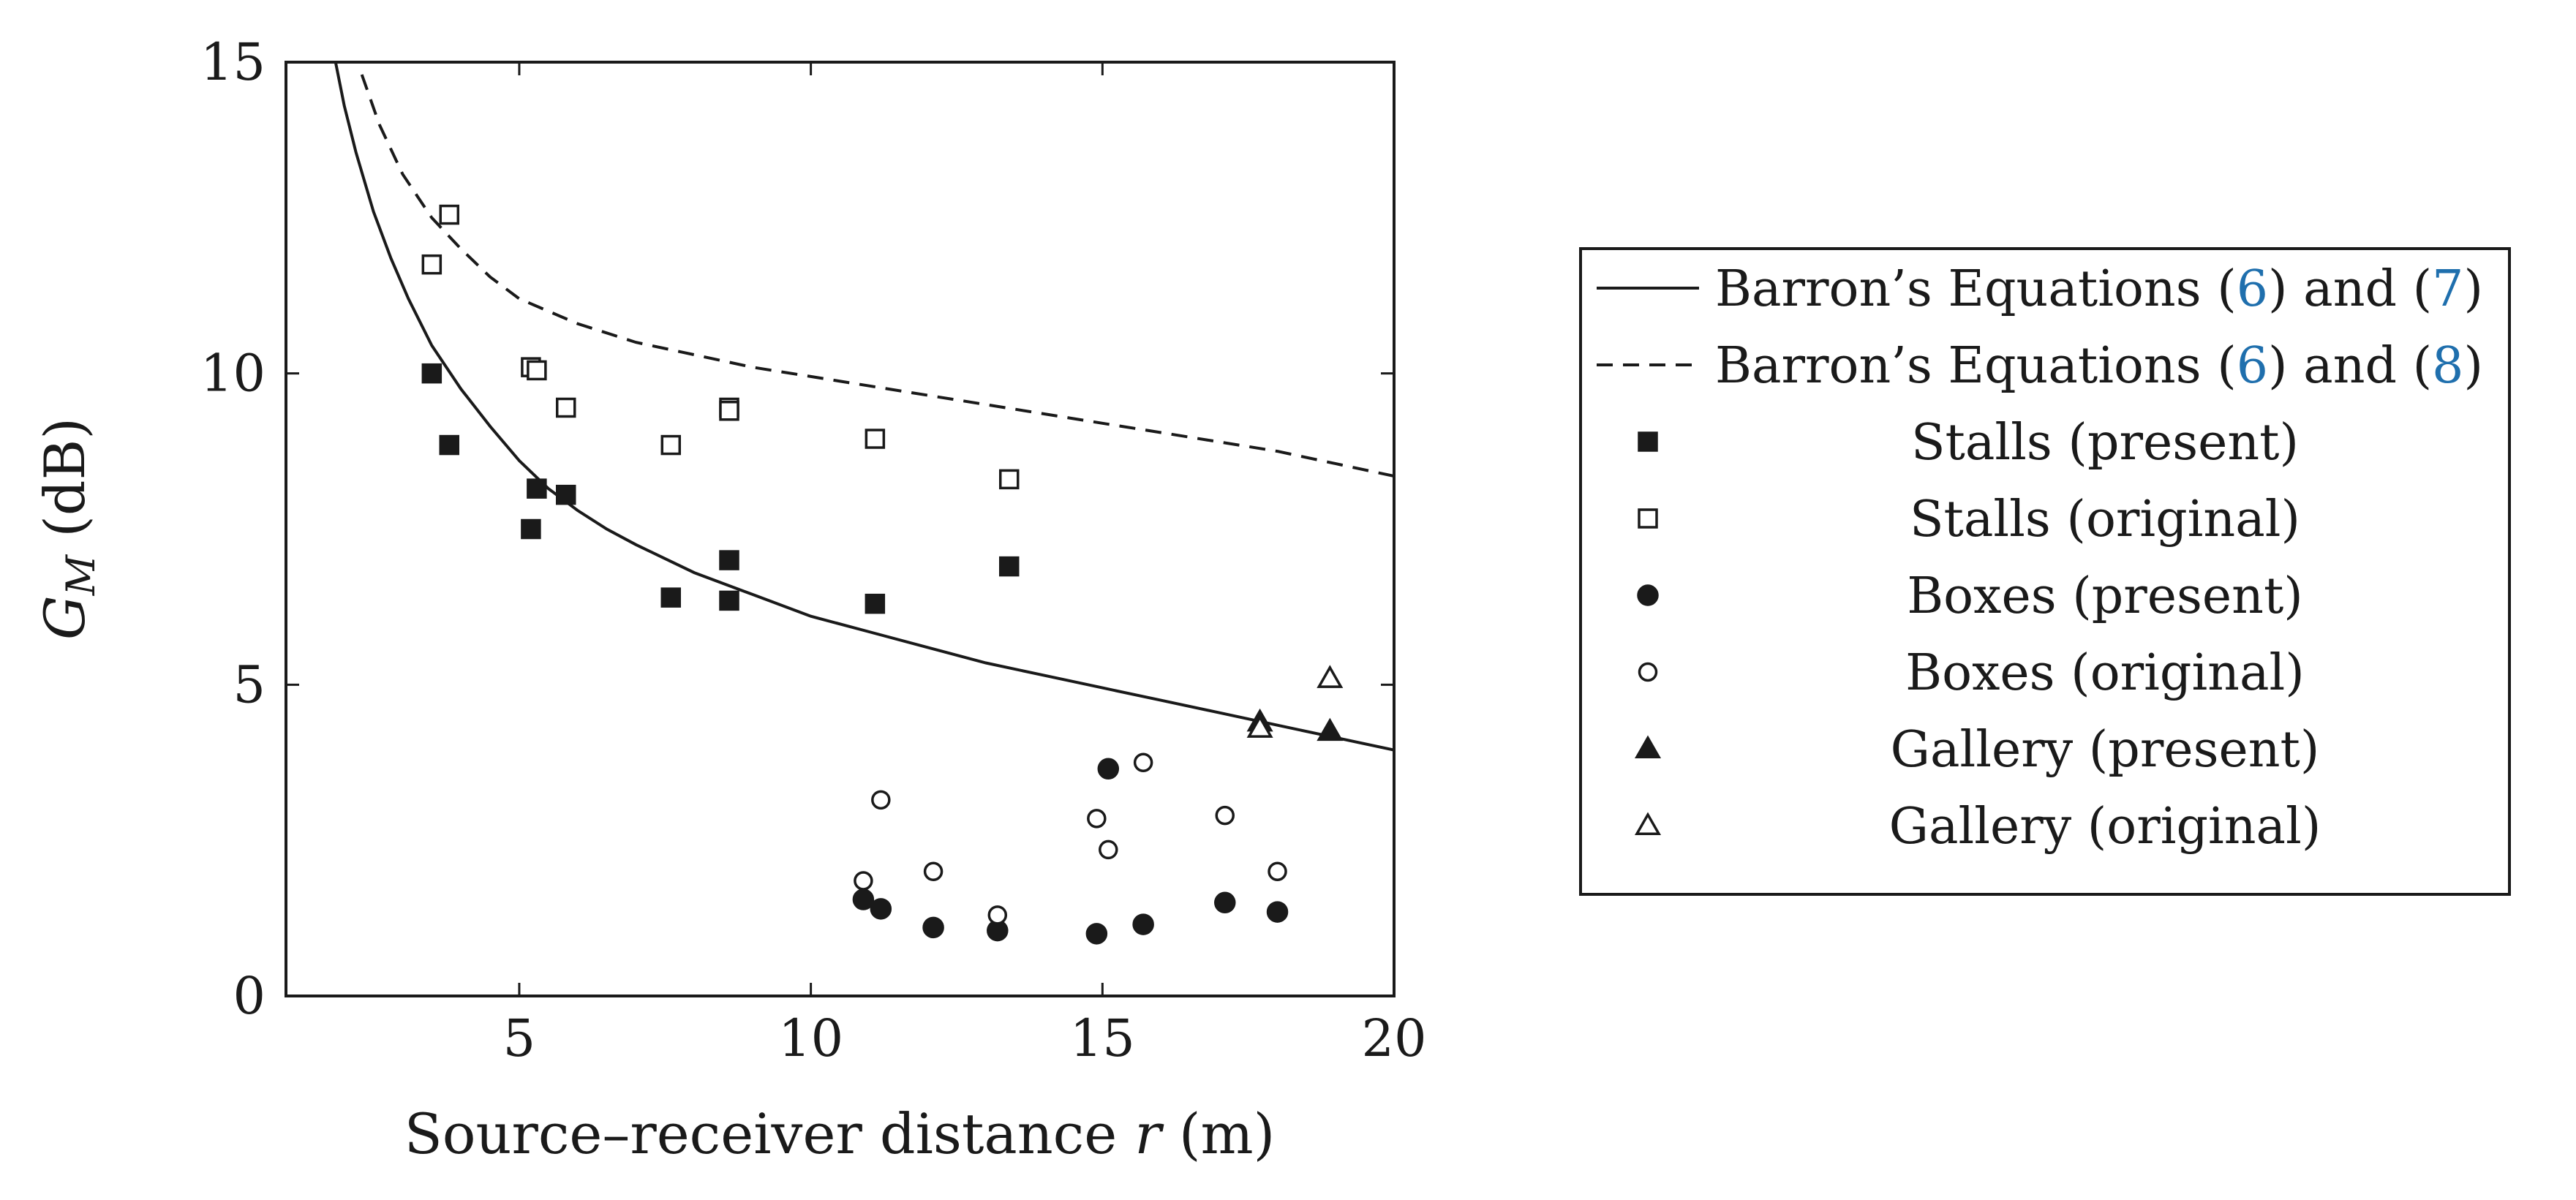 This screenshot has height=1200, width=2576. I want to click on y-tick-label: 10, so click(232, 374).